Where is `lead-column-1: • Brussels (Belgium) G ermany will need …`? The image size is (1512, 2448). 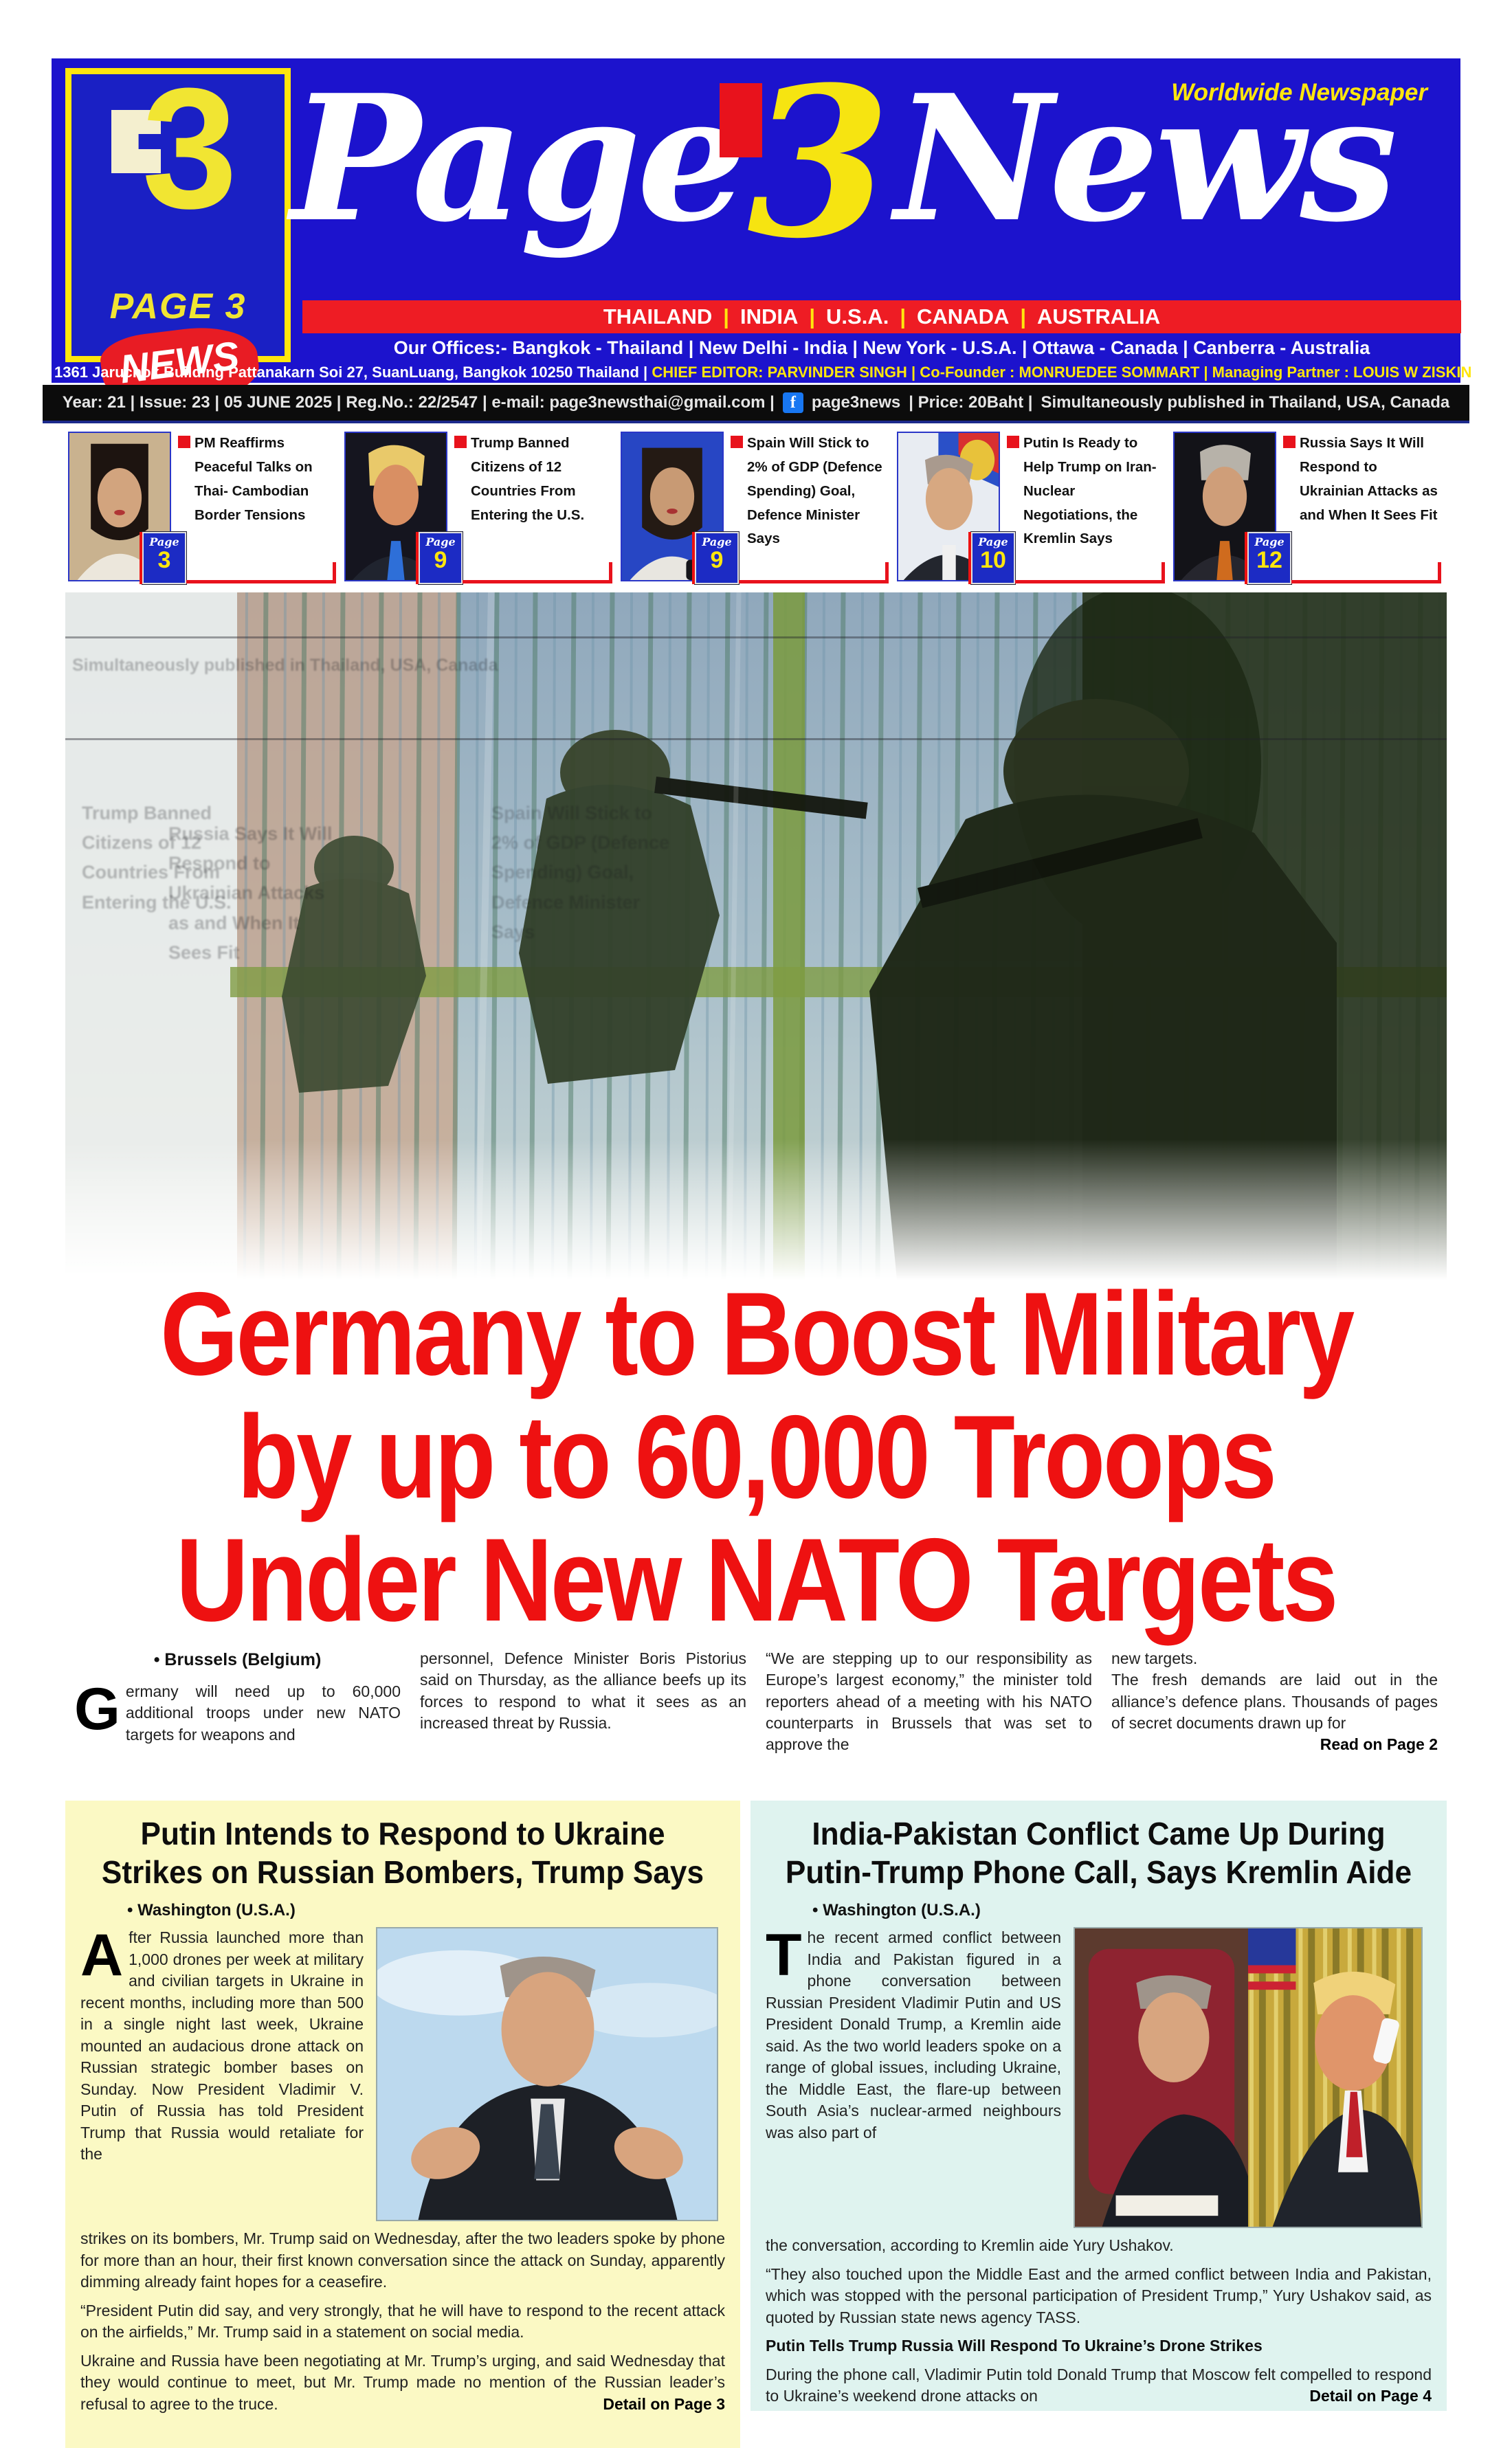
lead-column-1: • Brussels (Belgium) G ermany will need … is located at coordinates (237, 1721).